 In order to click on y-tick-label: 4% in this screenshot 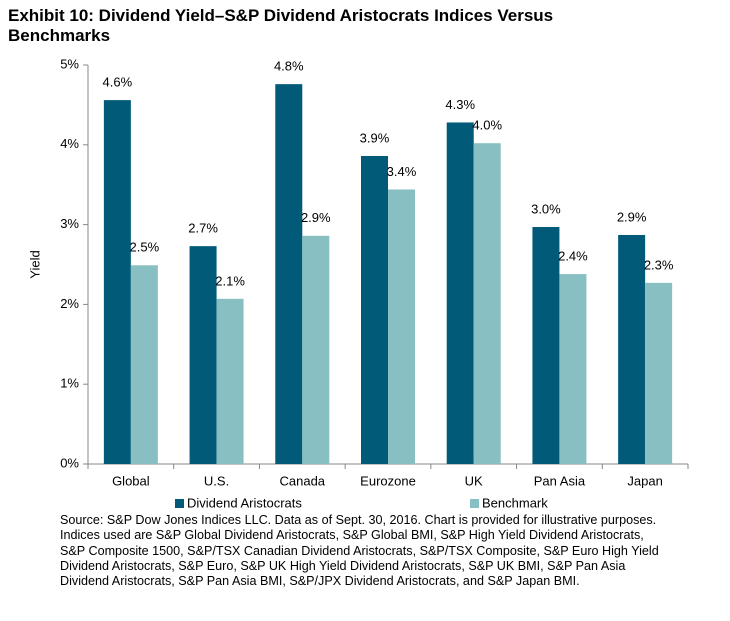, I will do `click(69, 143)`.